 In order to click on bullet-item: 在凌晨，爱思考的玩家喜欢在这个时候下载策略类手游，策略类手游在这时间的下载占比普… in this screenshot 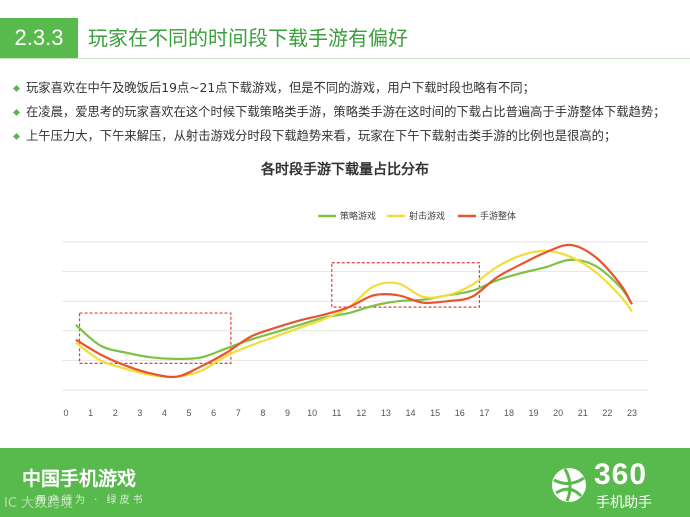, I will do `click(348, 112)`.